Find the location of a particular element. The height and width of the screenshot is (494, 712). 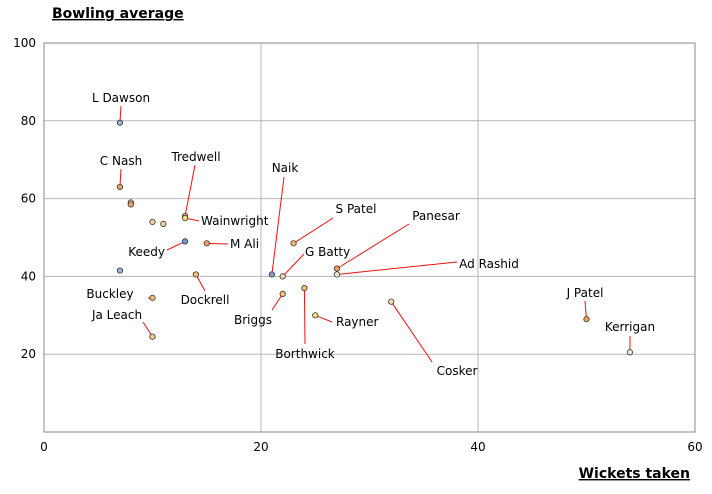

x-tick-label: 20 is located at coordinates (260, 447).